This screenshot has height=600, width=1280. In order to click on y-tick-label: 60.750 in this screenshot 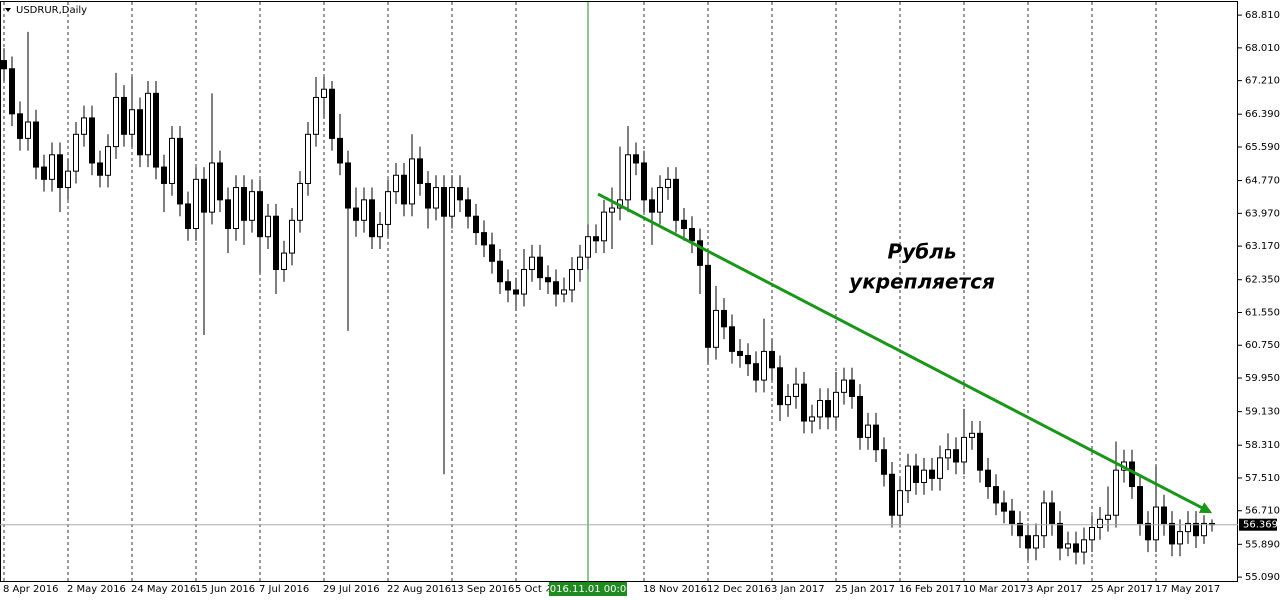, I will do `click(1262, 345)`.